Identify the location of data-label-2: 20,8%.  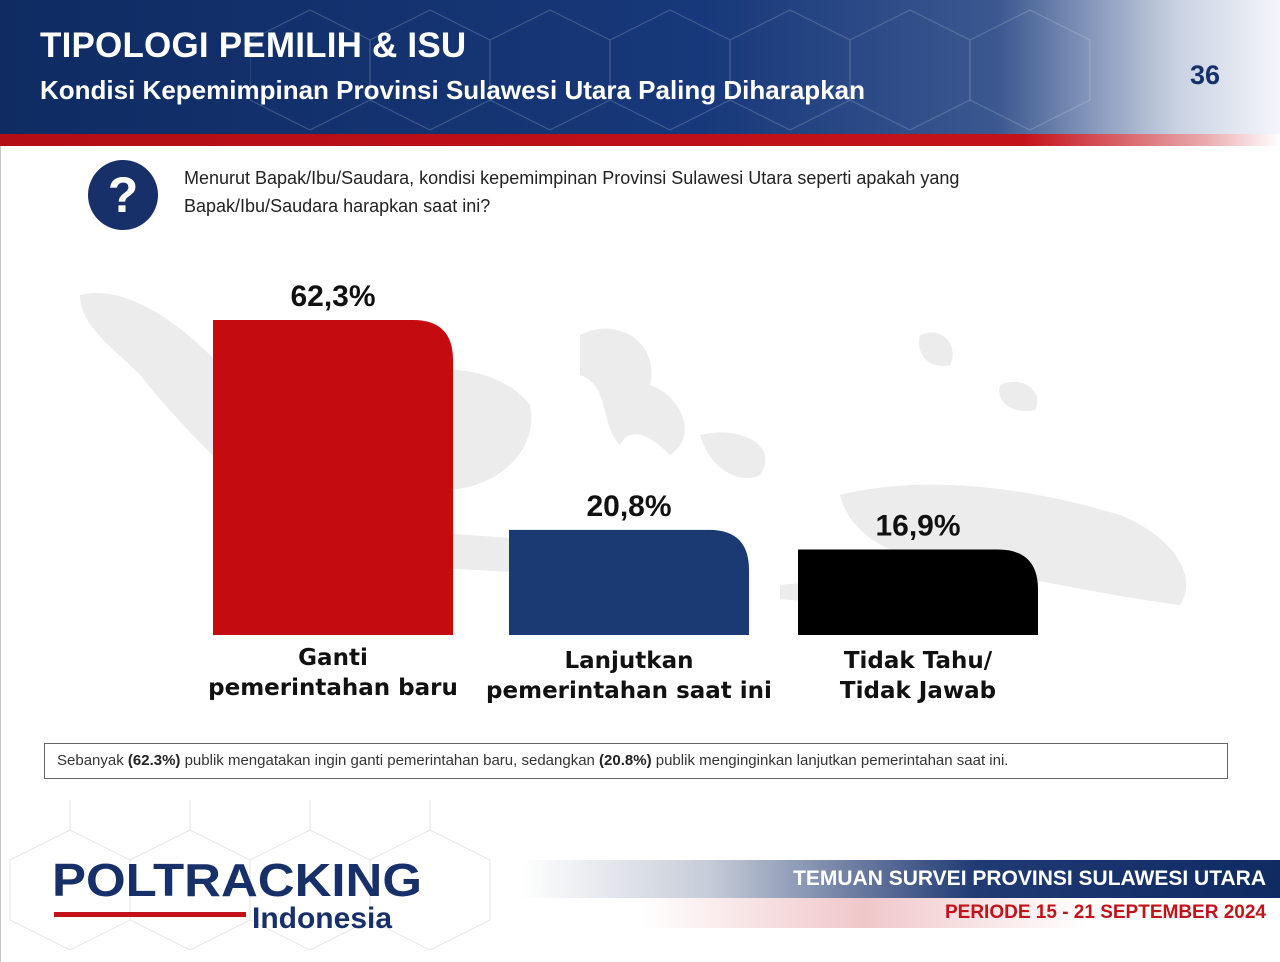
(628, 506).